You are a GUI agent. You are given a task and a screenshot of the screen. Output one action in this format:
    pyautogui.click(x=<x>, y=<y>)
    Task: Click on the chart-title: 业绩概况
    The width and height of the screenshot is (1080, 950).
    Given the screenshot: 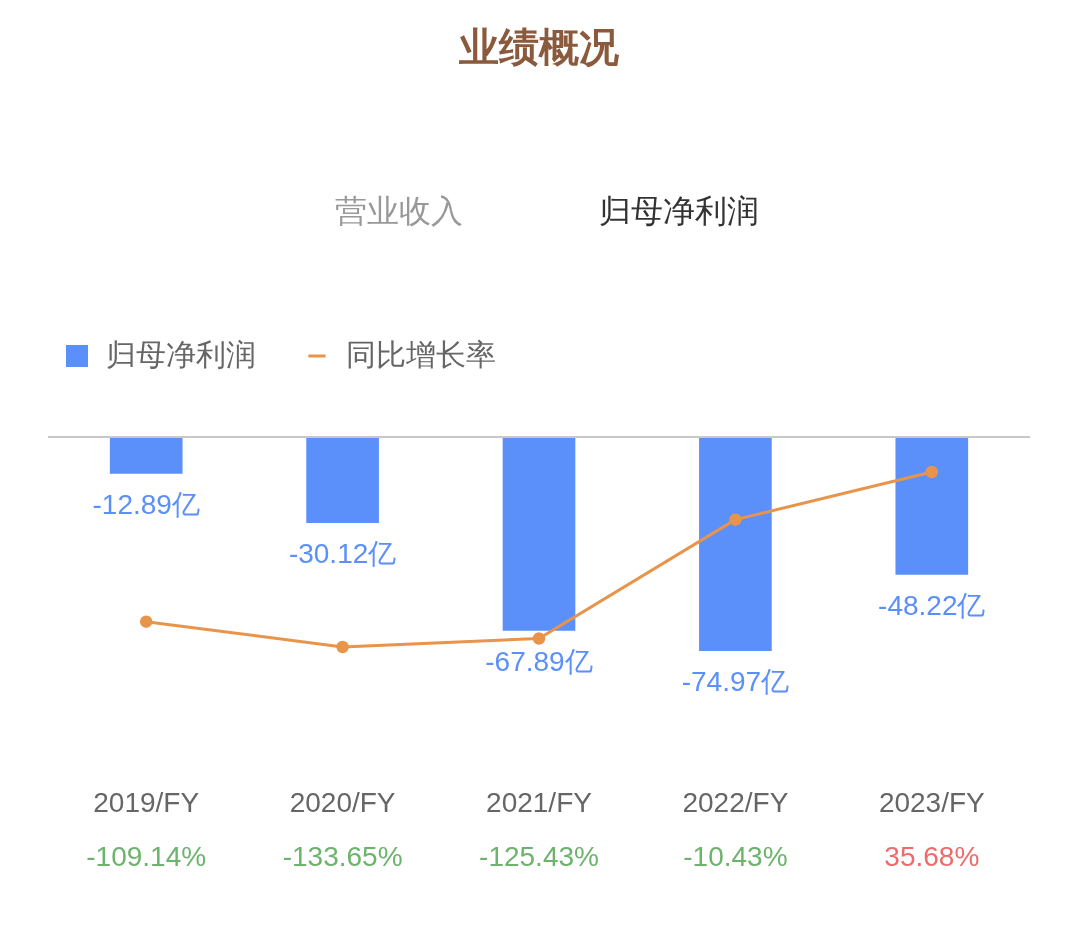 What is the action you would take?
    pyautogui.click(x=538, y=47)
    